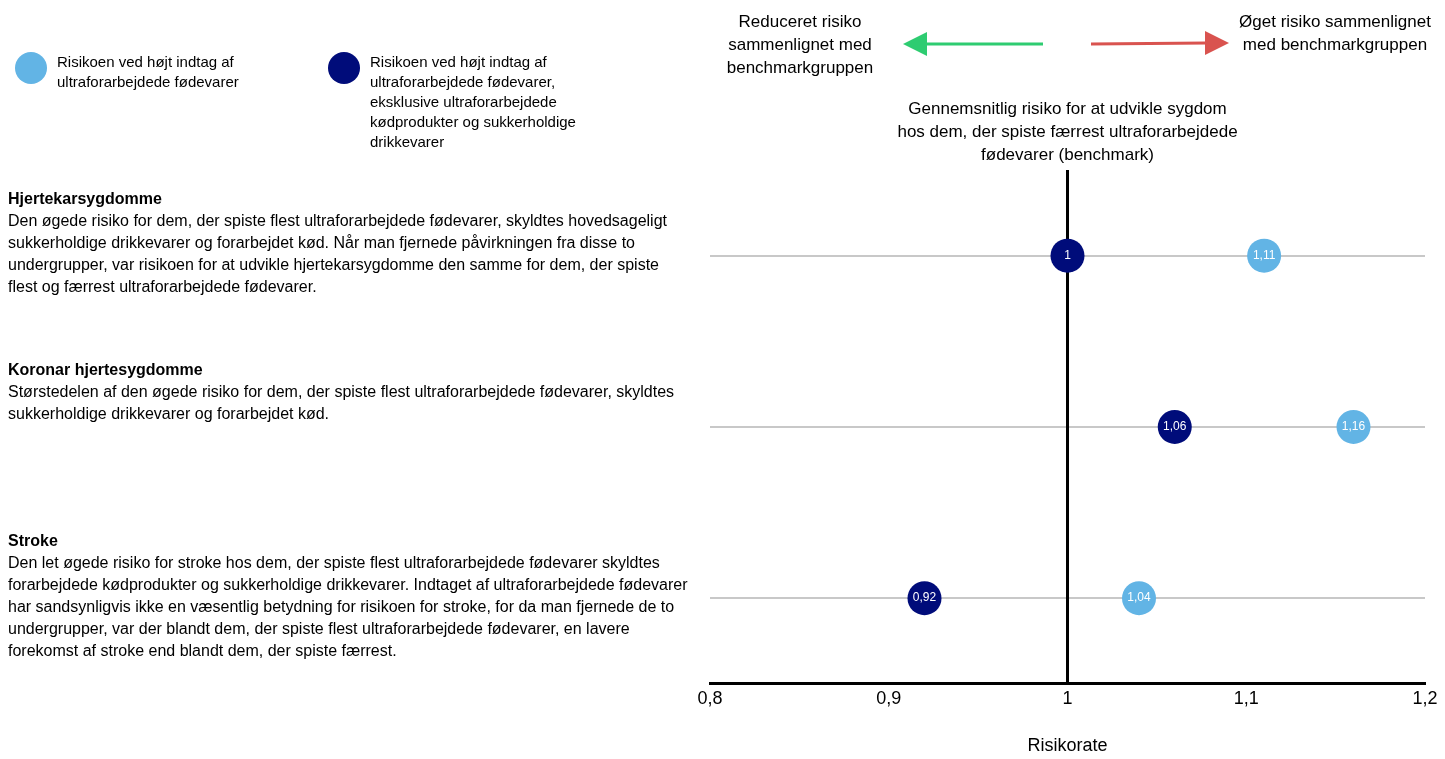 This screenshot has width=1445, height=759. Describe the element at coordinates (800, 45) in the screenshot. I see `text: Reduceret risiko sammenlignet med benchmarkgruppen` at that location.